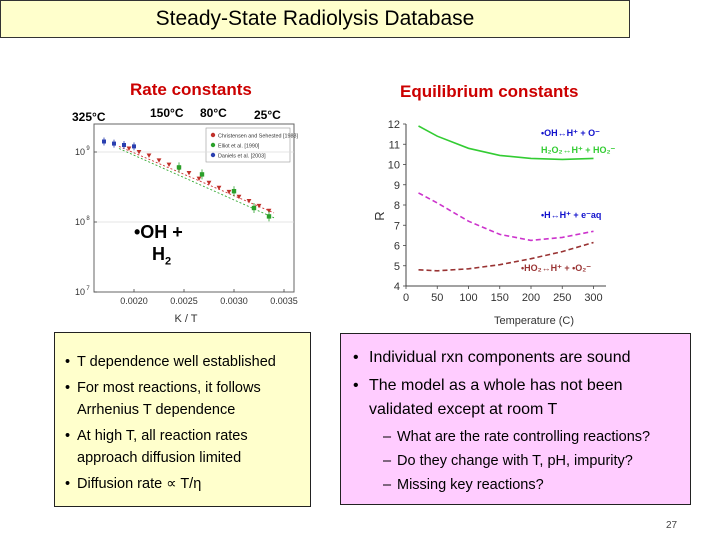  I want to click on right-plot-ytick-label: 6, so click(397, 247).